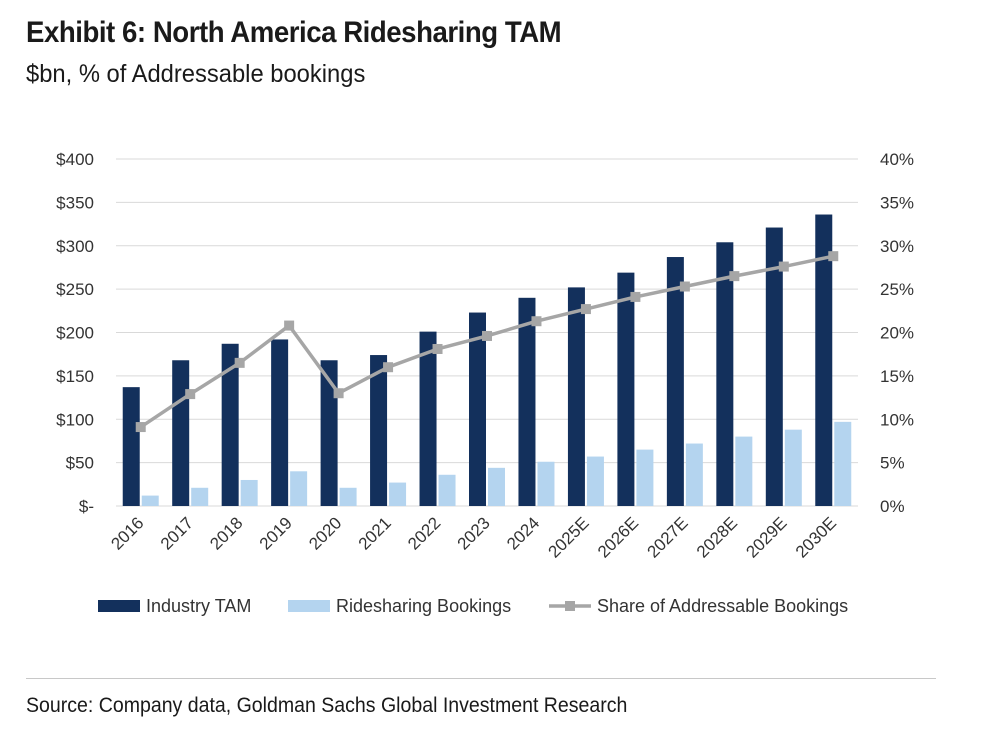 The width and height of the screenshot is (996, 740). Describe the element at coordinates (75, 159) in the screenshot. I see `left-axis-tick-label: $400` at that location.